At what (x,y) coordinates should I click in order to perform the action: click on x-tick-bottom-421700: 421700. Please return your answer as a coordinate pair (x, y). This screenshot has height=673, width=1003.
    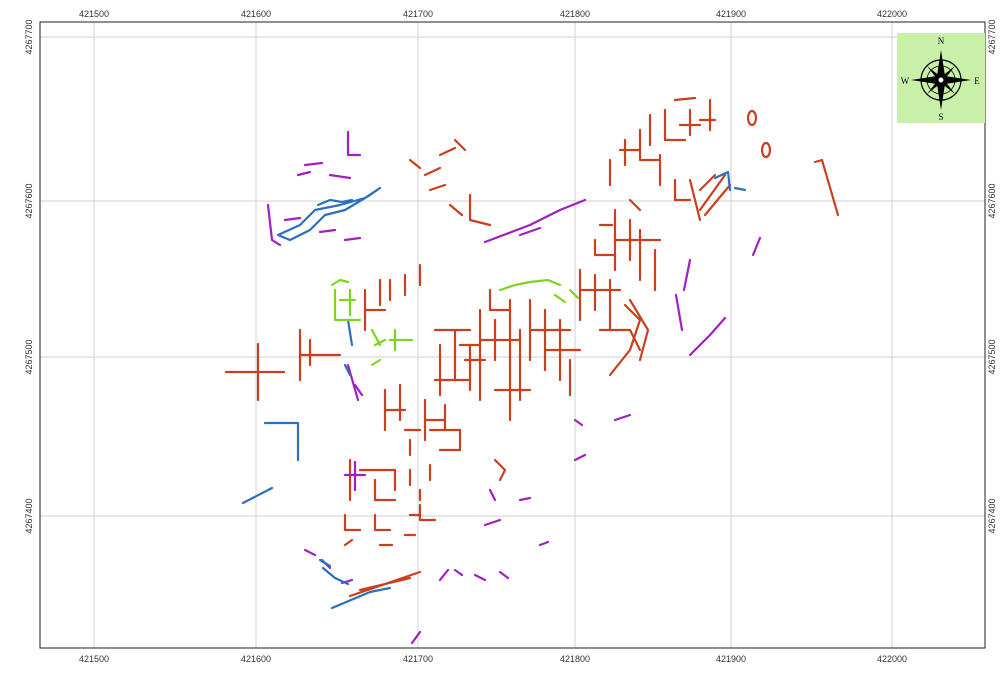
    Looking at the image, I should click on (418, 659).